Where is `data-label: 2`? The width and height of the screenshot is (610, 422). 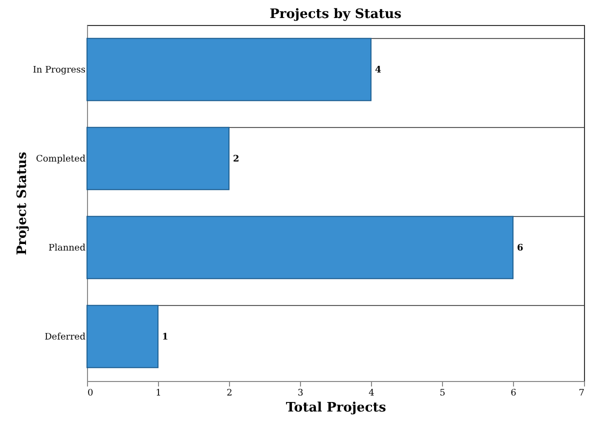
data-label: 2 is located at coordinates (236, 159).